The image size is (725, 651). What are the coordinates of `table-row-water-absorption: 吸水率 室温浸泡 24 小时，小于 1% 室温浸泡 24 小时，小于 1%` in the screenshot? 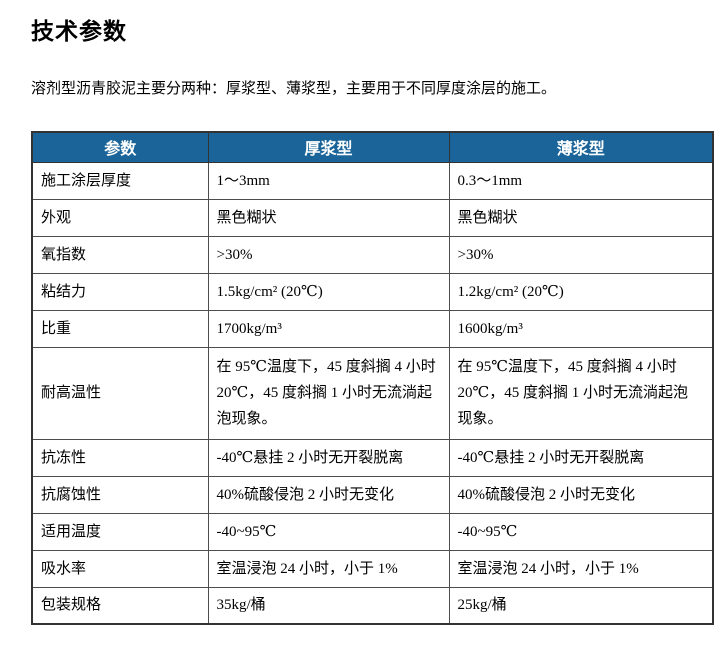 It's located at (372, 568).